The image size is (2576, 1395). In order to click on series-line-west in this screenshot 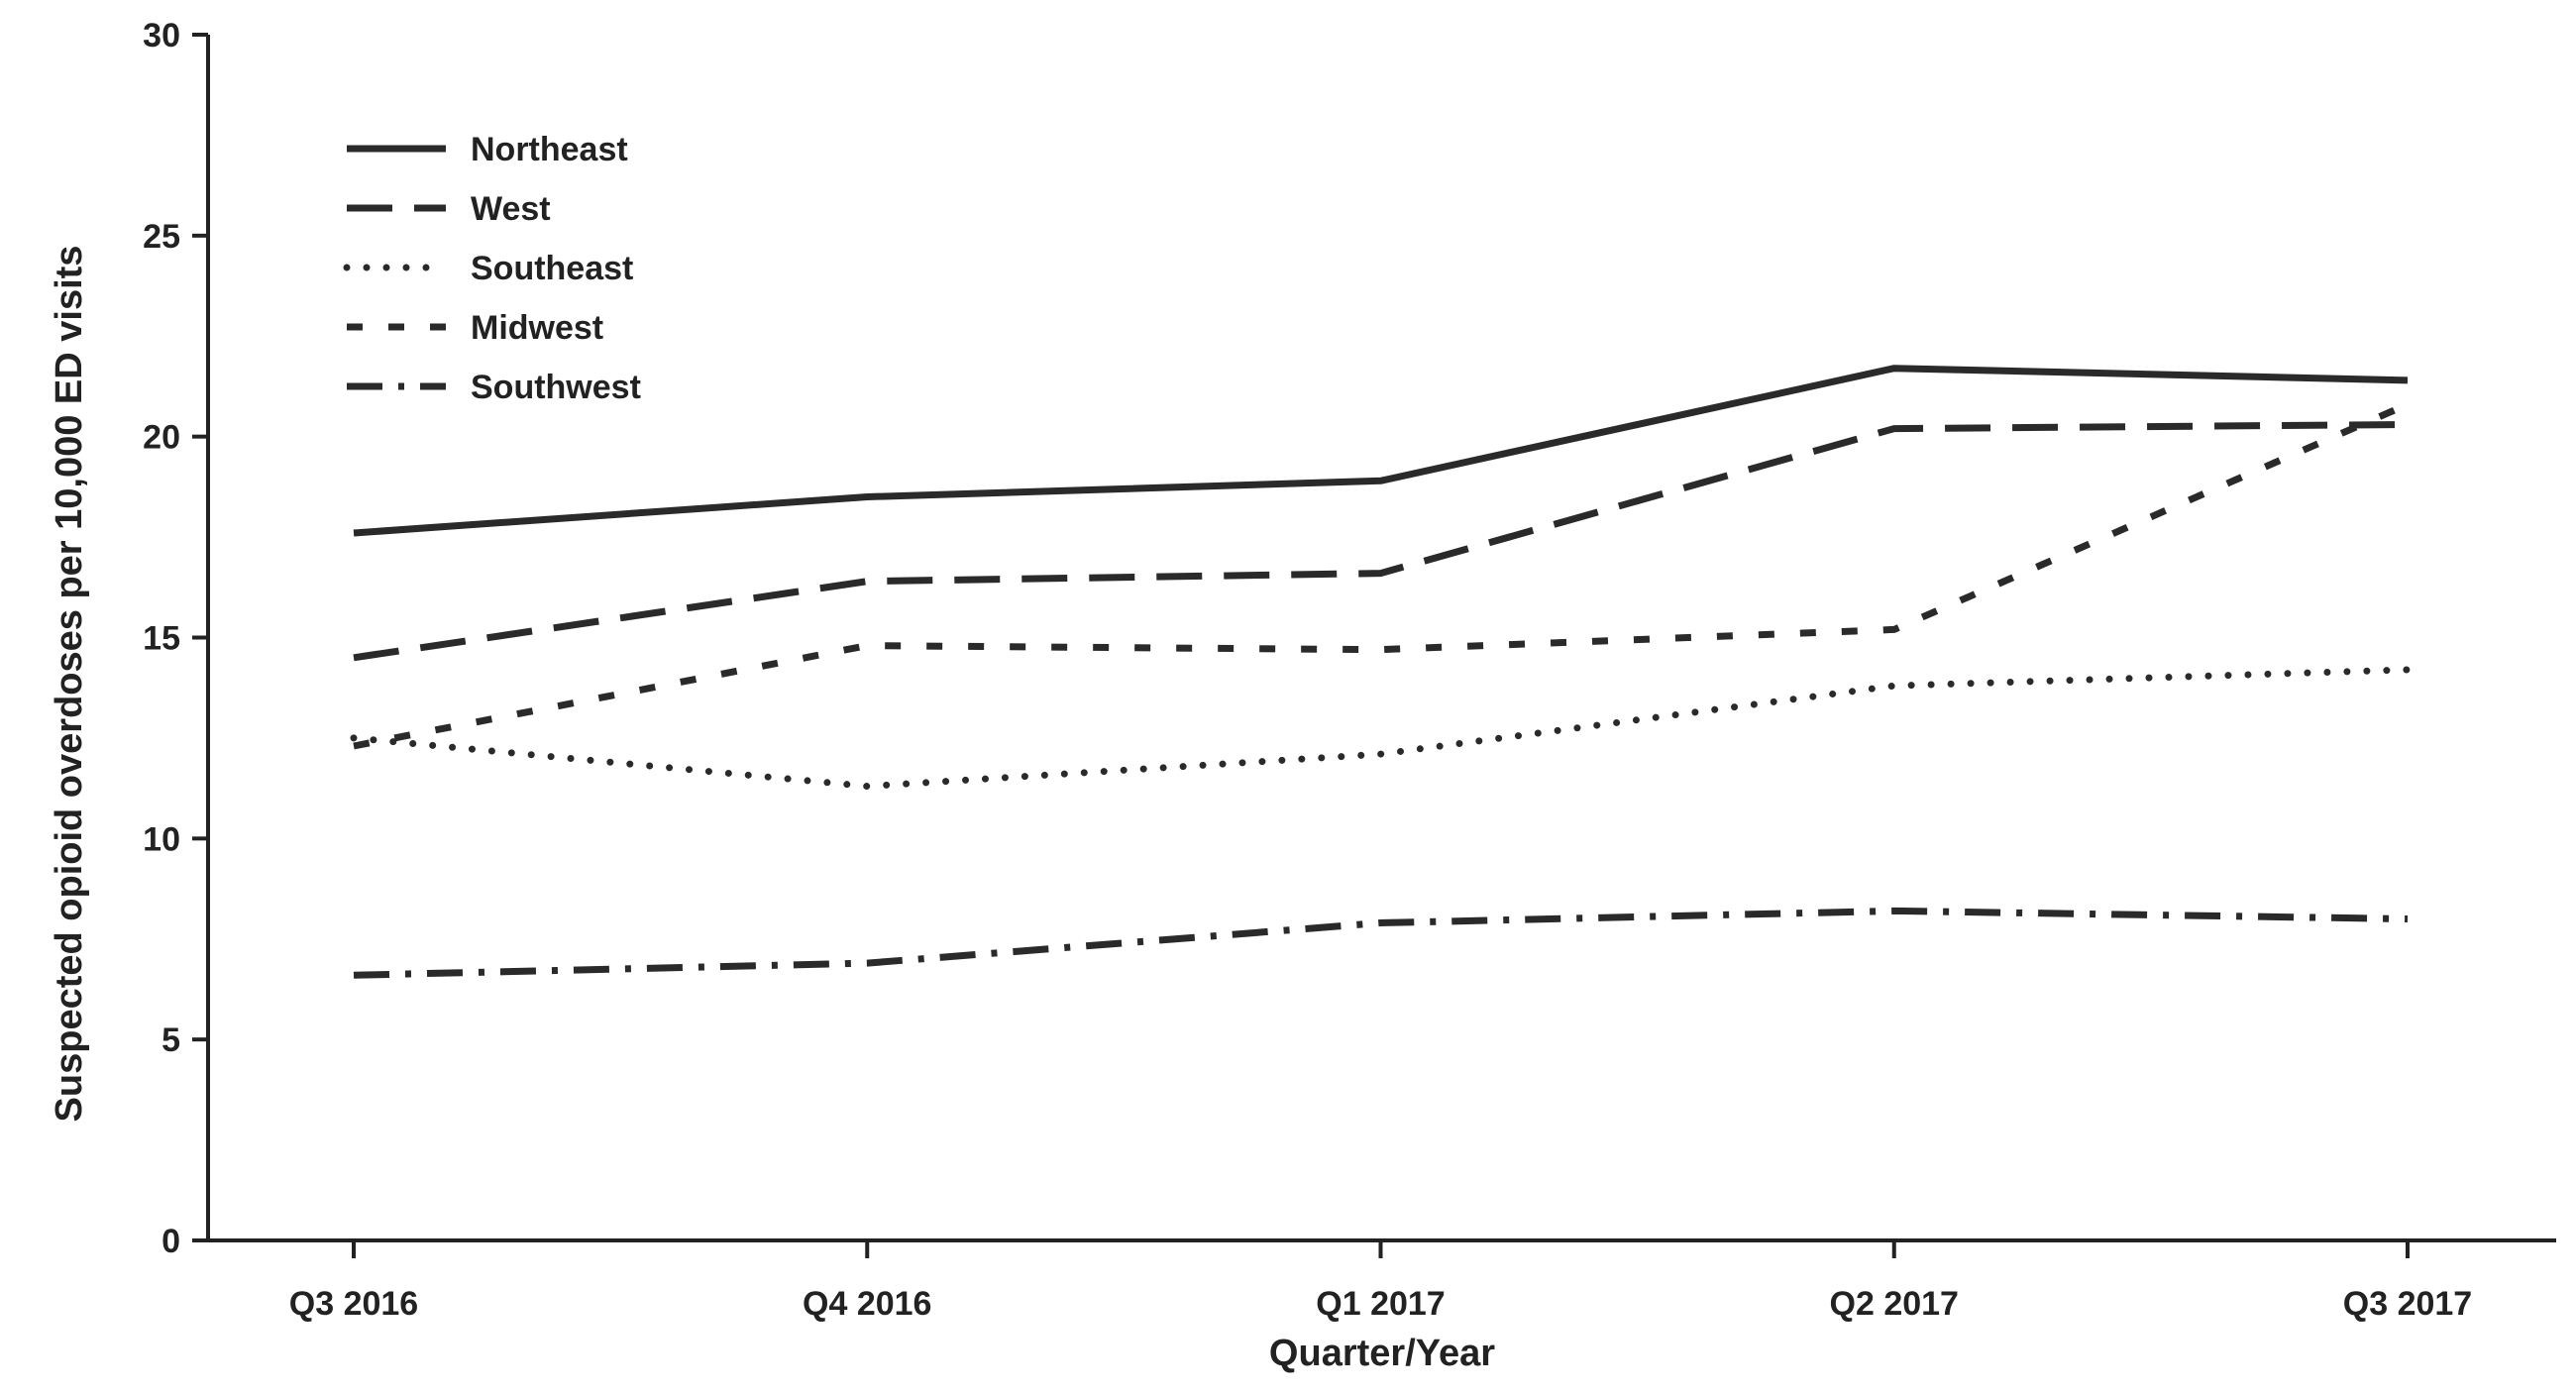, I will do `click(1381, 541)`.